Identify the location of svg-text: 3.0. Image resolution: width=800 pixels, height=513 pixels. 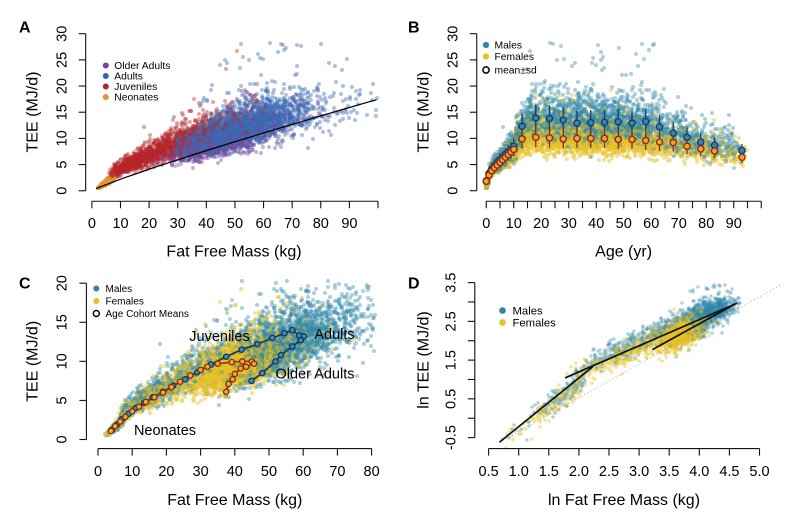
(639, 472).